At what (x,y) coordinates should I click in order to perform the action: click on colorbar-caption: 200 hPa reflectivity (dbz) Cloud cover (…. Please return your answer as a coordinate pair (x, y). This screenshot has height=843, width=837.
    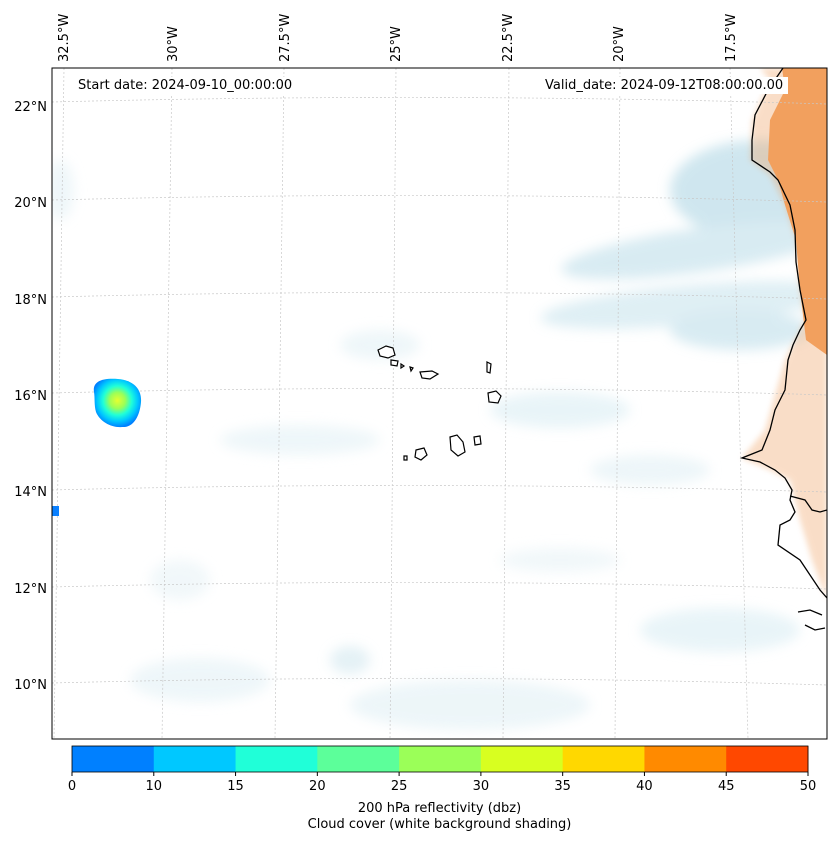
    Looking at the image, I should click on (439, 817).